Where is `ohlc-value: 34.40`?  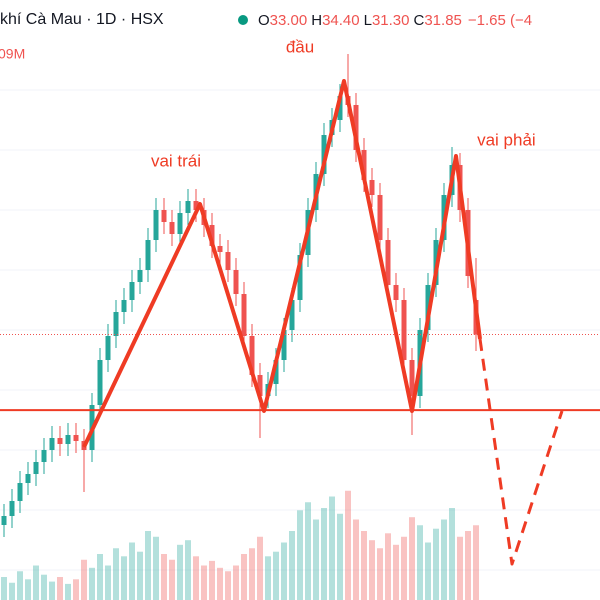
ohlc-value: 34.40 is located at coordinates (341, 20).